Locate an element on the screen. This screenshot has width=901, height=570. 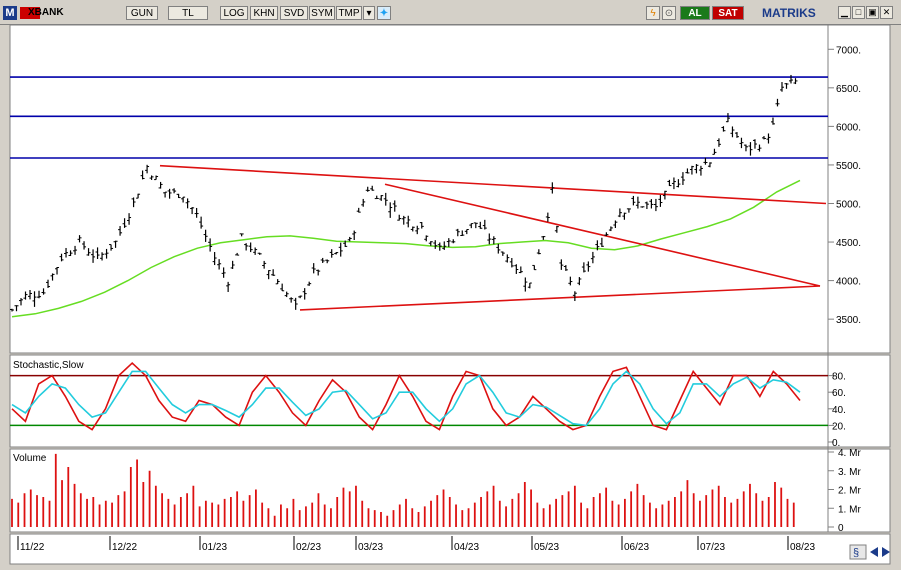
period-button: GUN is located at coordinates (142, 13).